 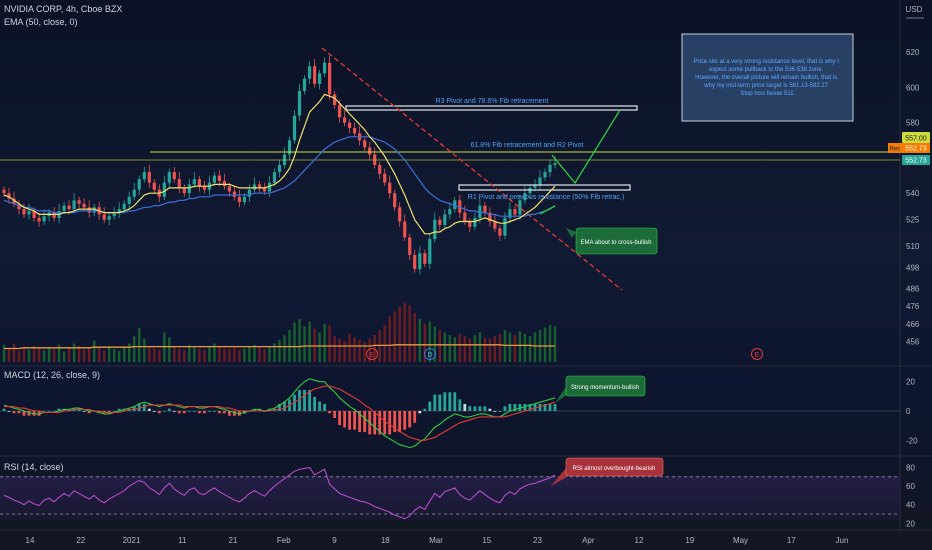 What do you see at coordinates (586, 147) in the screenshot?
I see `projection-path` at bounding box center [586, 147].